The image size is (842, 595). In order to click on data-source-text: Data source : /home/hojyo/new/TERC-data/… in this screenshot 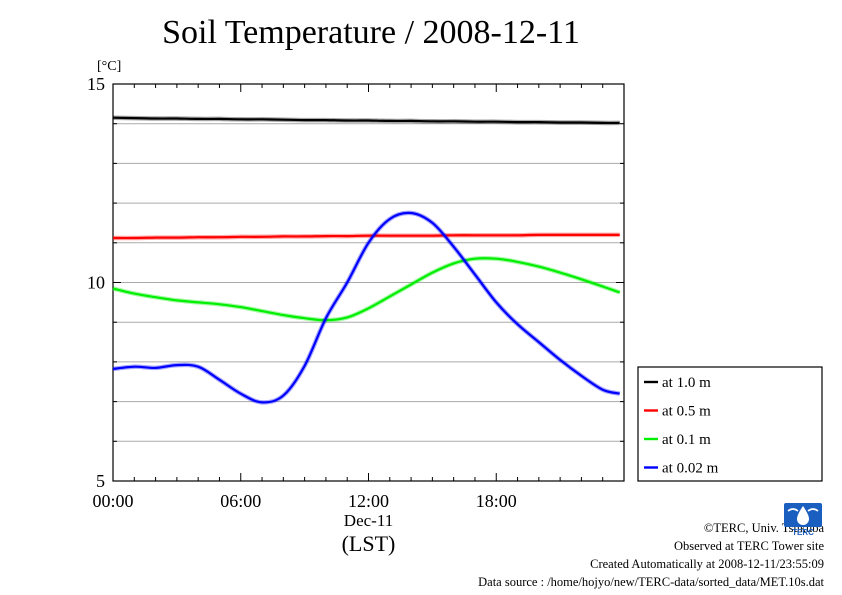, I will do `click(651, 582)`.